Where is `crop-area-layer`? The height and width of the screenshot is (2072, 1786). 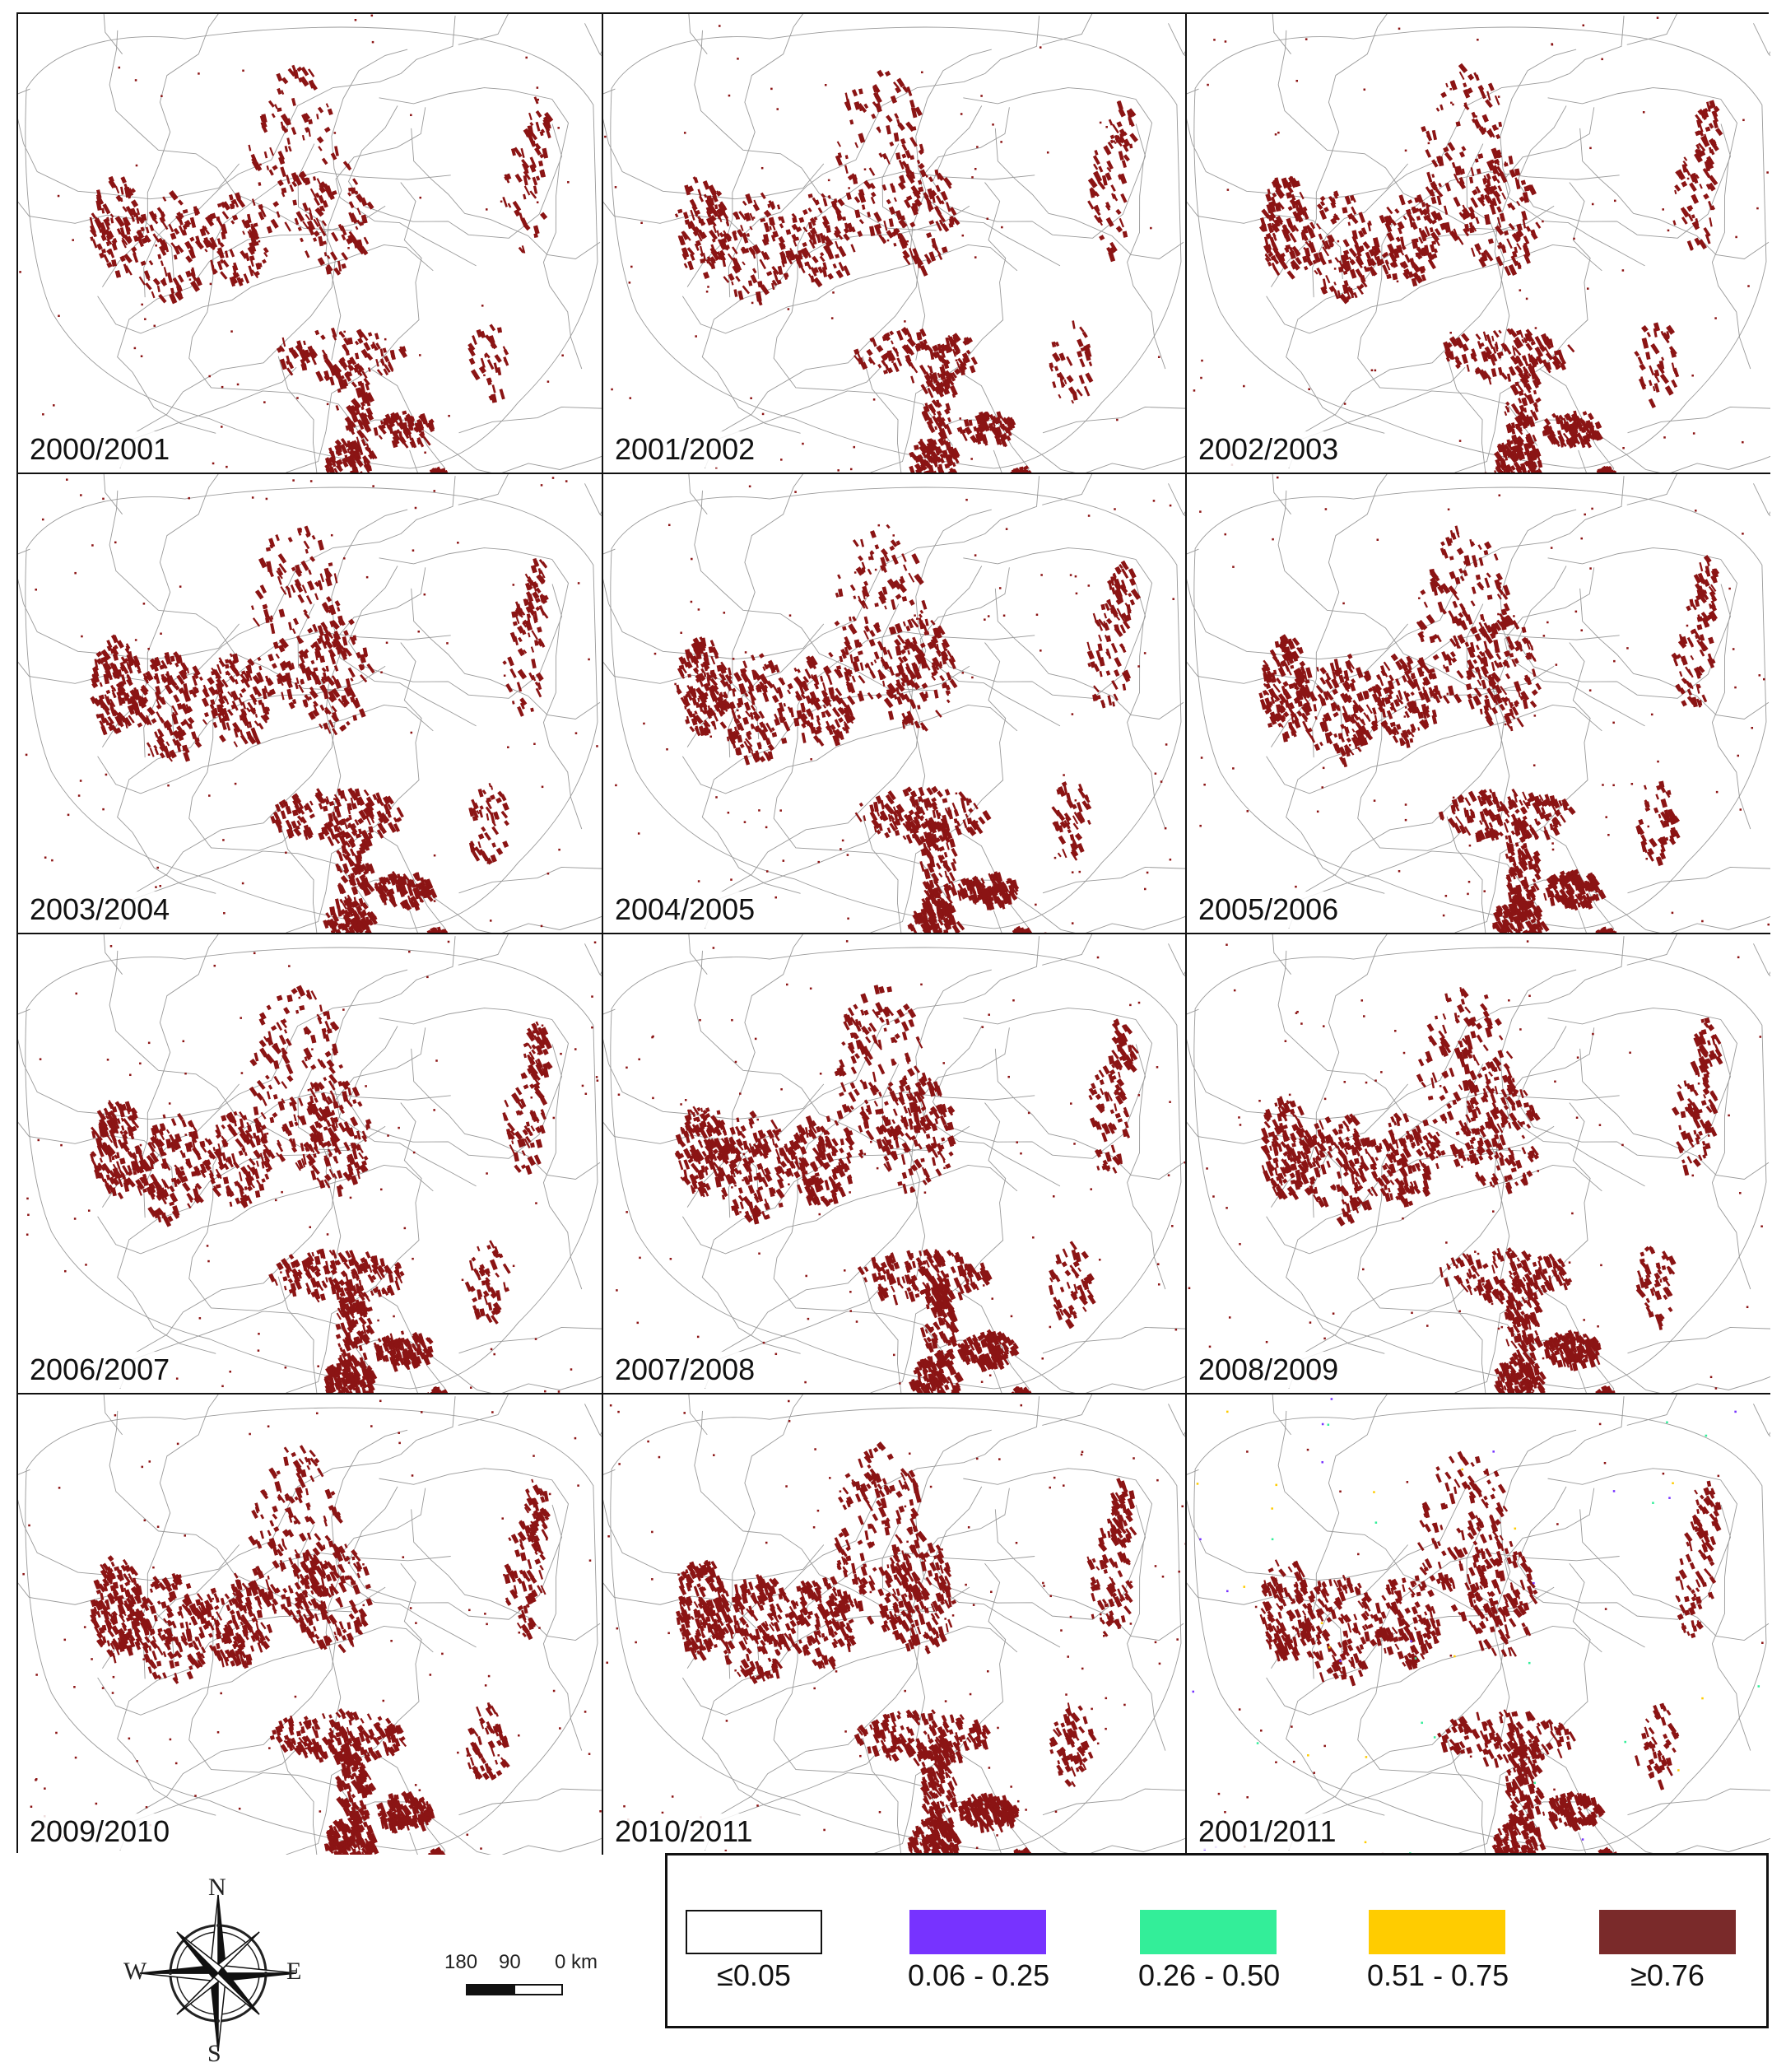
crop-area-layer is located at coordinates (894, 709).